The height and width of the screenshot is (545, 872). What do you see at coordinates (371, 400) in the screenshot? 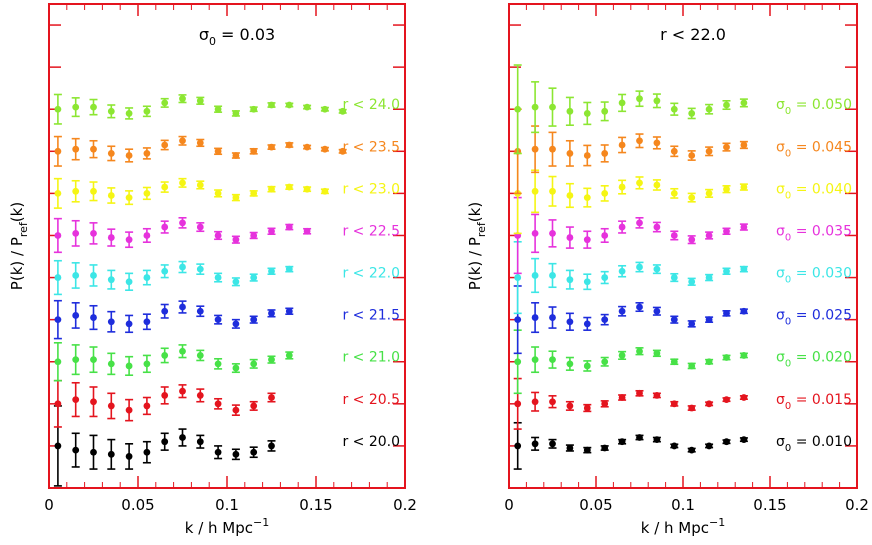
I see `series-label: r < 20.5` at bounding box center [371, 400].